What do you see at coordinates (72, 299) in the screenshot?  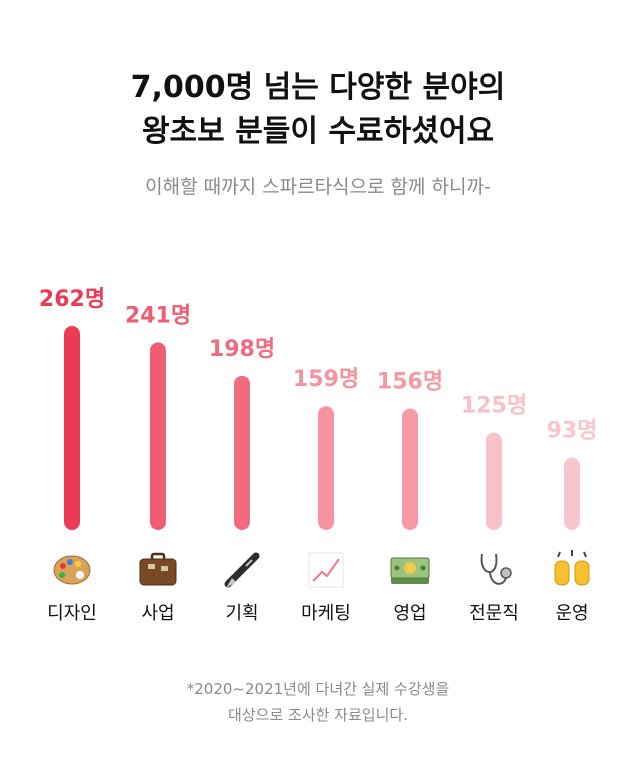 I see `value-label: 262명` at bounding box center [72, 299].